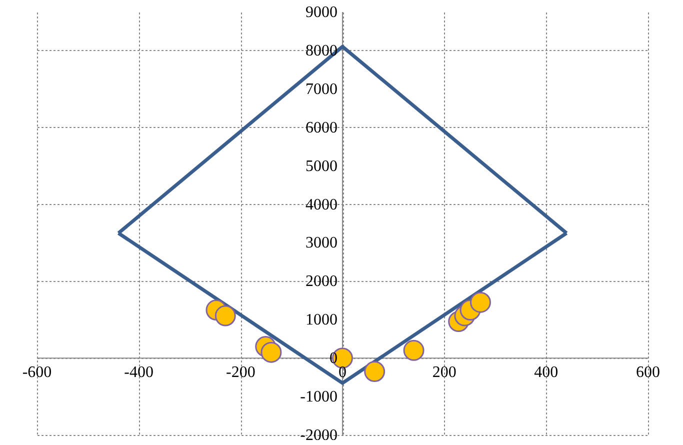  I want to click on y-tick-label: -2000, so click(319, 435).